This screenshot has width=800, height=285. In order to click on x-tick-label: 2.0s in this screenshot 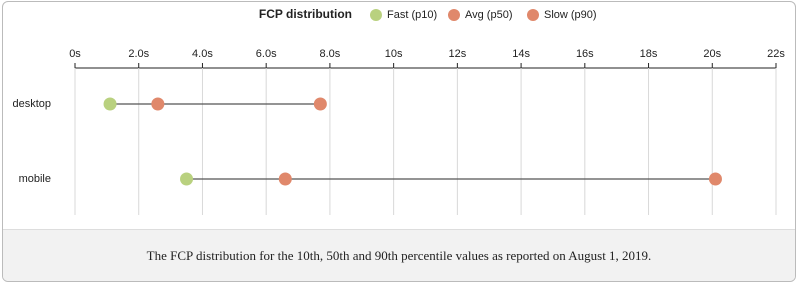, I will do `click(138, 54)`.